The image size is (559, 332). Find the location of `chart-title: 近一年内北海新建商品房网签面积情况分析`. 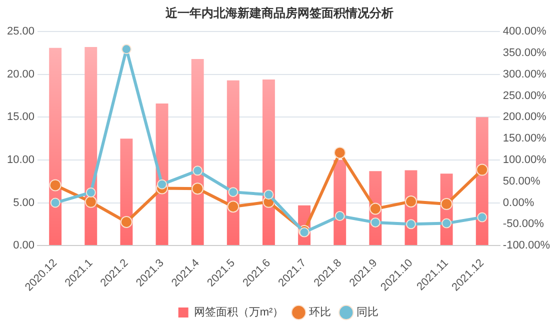

chart-title: 近一年内北海新建商品房网签面积情况分析 is located at coordinates (279, 13).